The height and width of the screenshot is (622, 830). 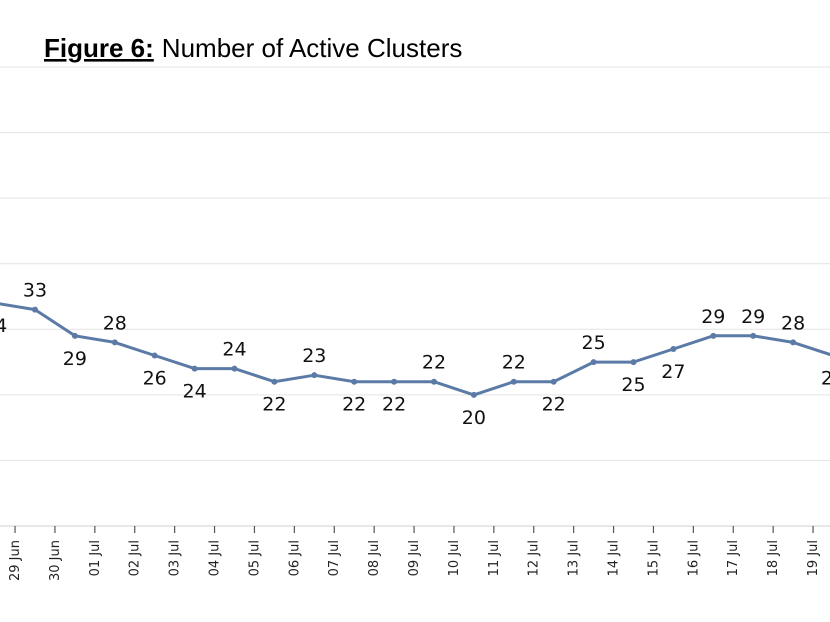 What do you see at coordinates (314, 356) in the screenshot?
I see `data-label: 23` at bounding box center [314, 356].